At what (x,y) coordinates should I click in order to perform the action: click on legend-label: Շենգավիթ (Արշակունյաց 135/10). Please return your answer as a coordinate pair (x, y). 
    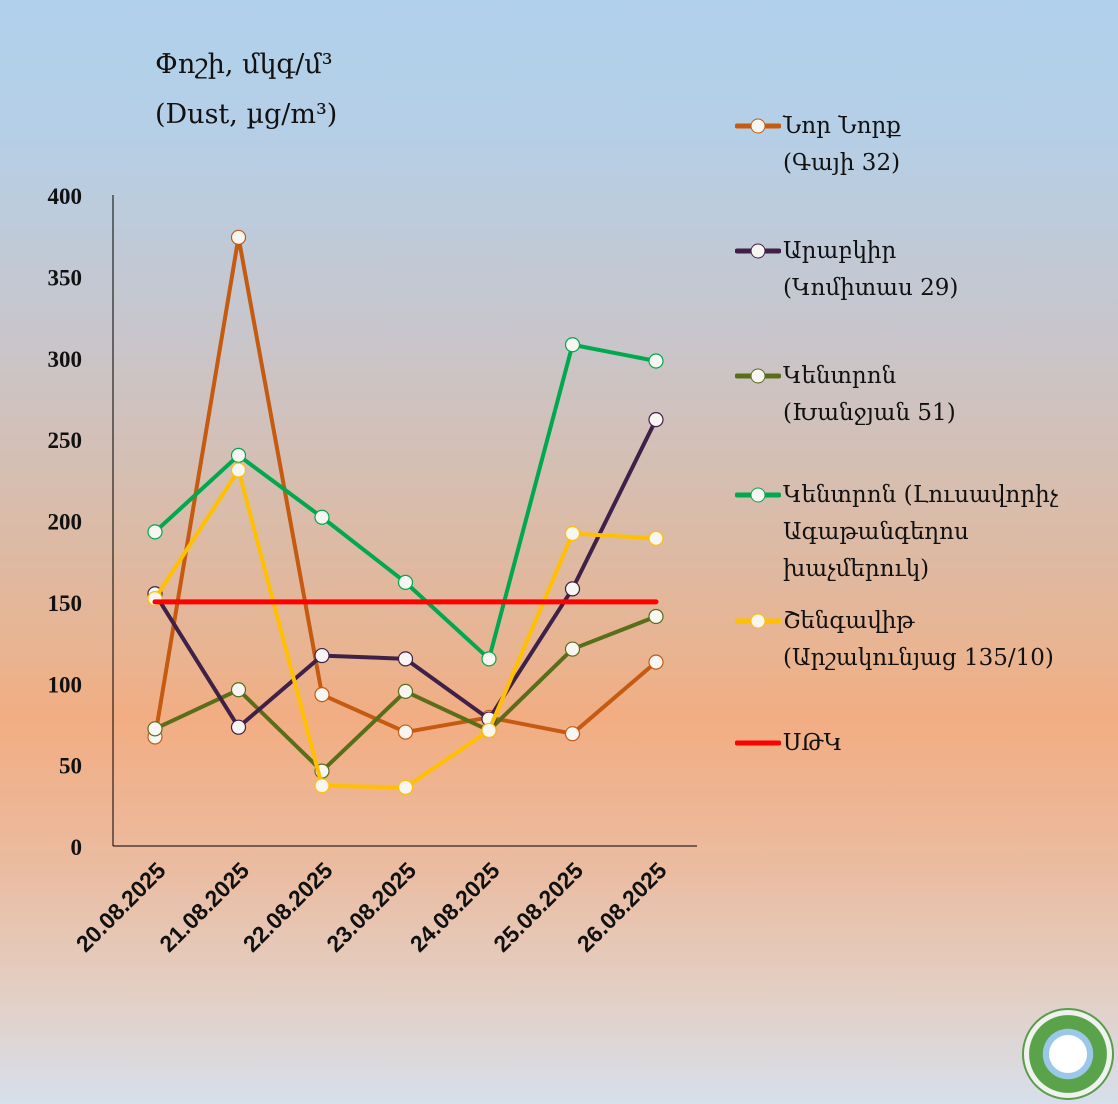
    Looking at the image, I should click on (918, 639).